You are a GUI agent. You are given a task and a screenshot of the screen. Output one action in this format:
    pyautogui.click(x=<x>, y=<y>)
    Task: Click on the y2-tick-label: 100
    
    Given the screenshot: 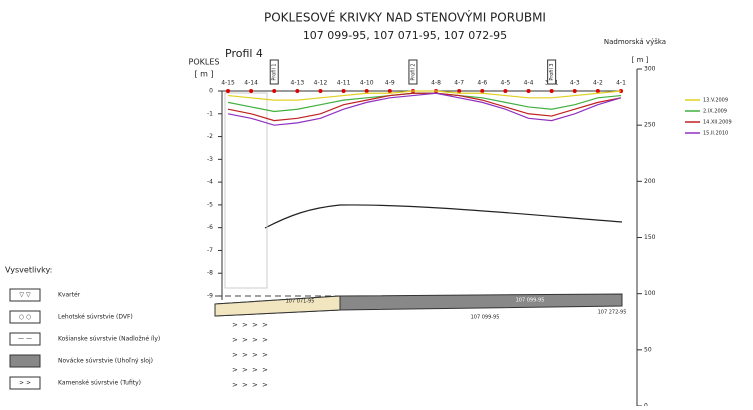 What is the action you would take?
    pyautogui.click(x=650, y=293)
    